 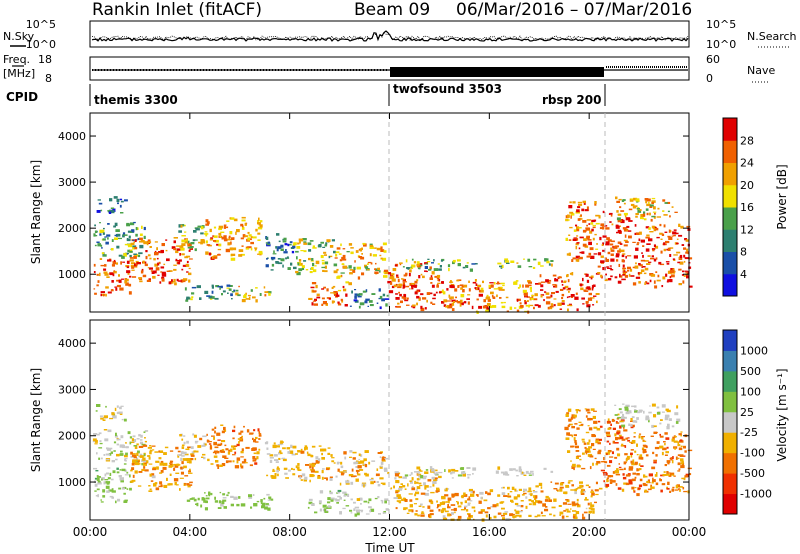 What do you see at coordinates (709, 78) in the screenshot?
I see `nave-right-tick-bottom: 0` at bounding box center [709, 78].